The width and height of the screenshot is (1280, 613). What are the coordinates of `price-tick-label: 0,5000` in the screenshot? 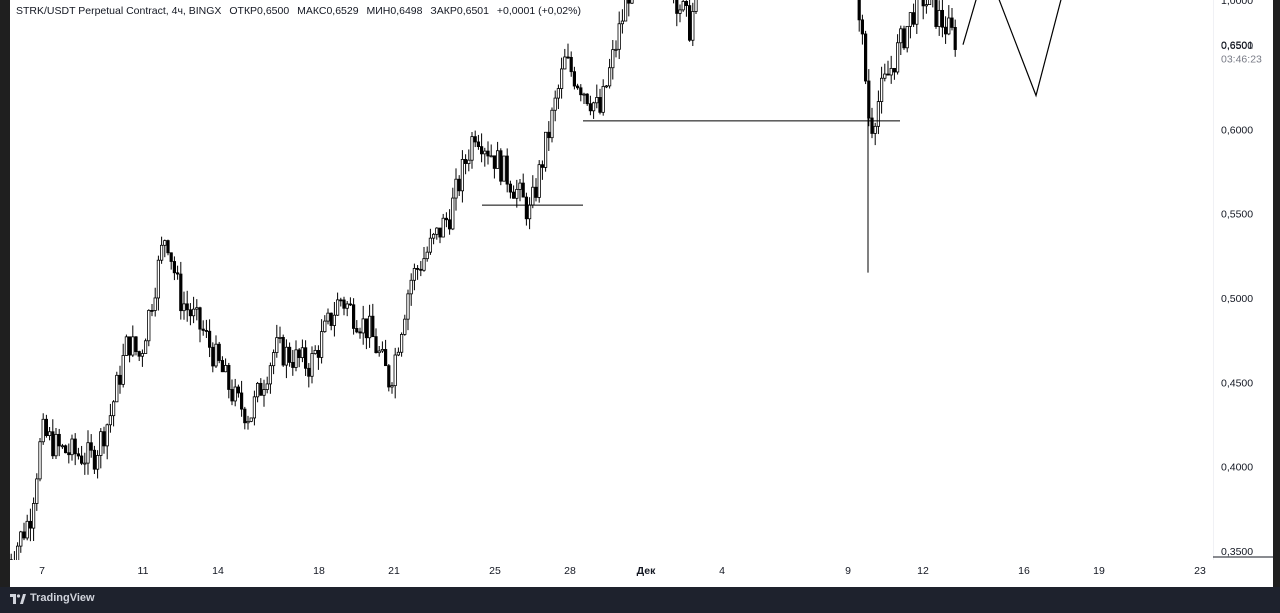 It's located at (1237, 299).